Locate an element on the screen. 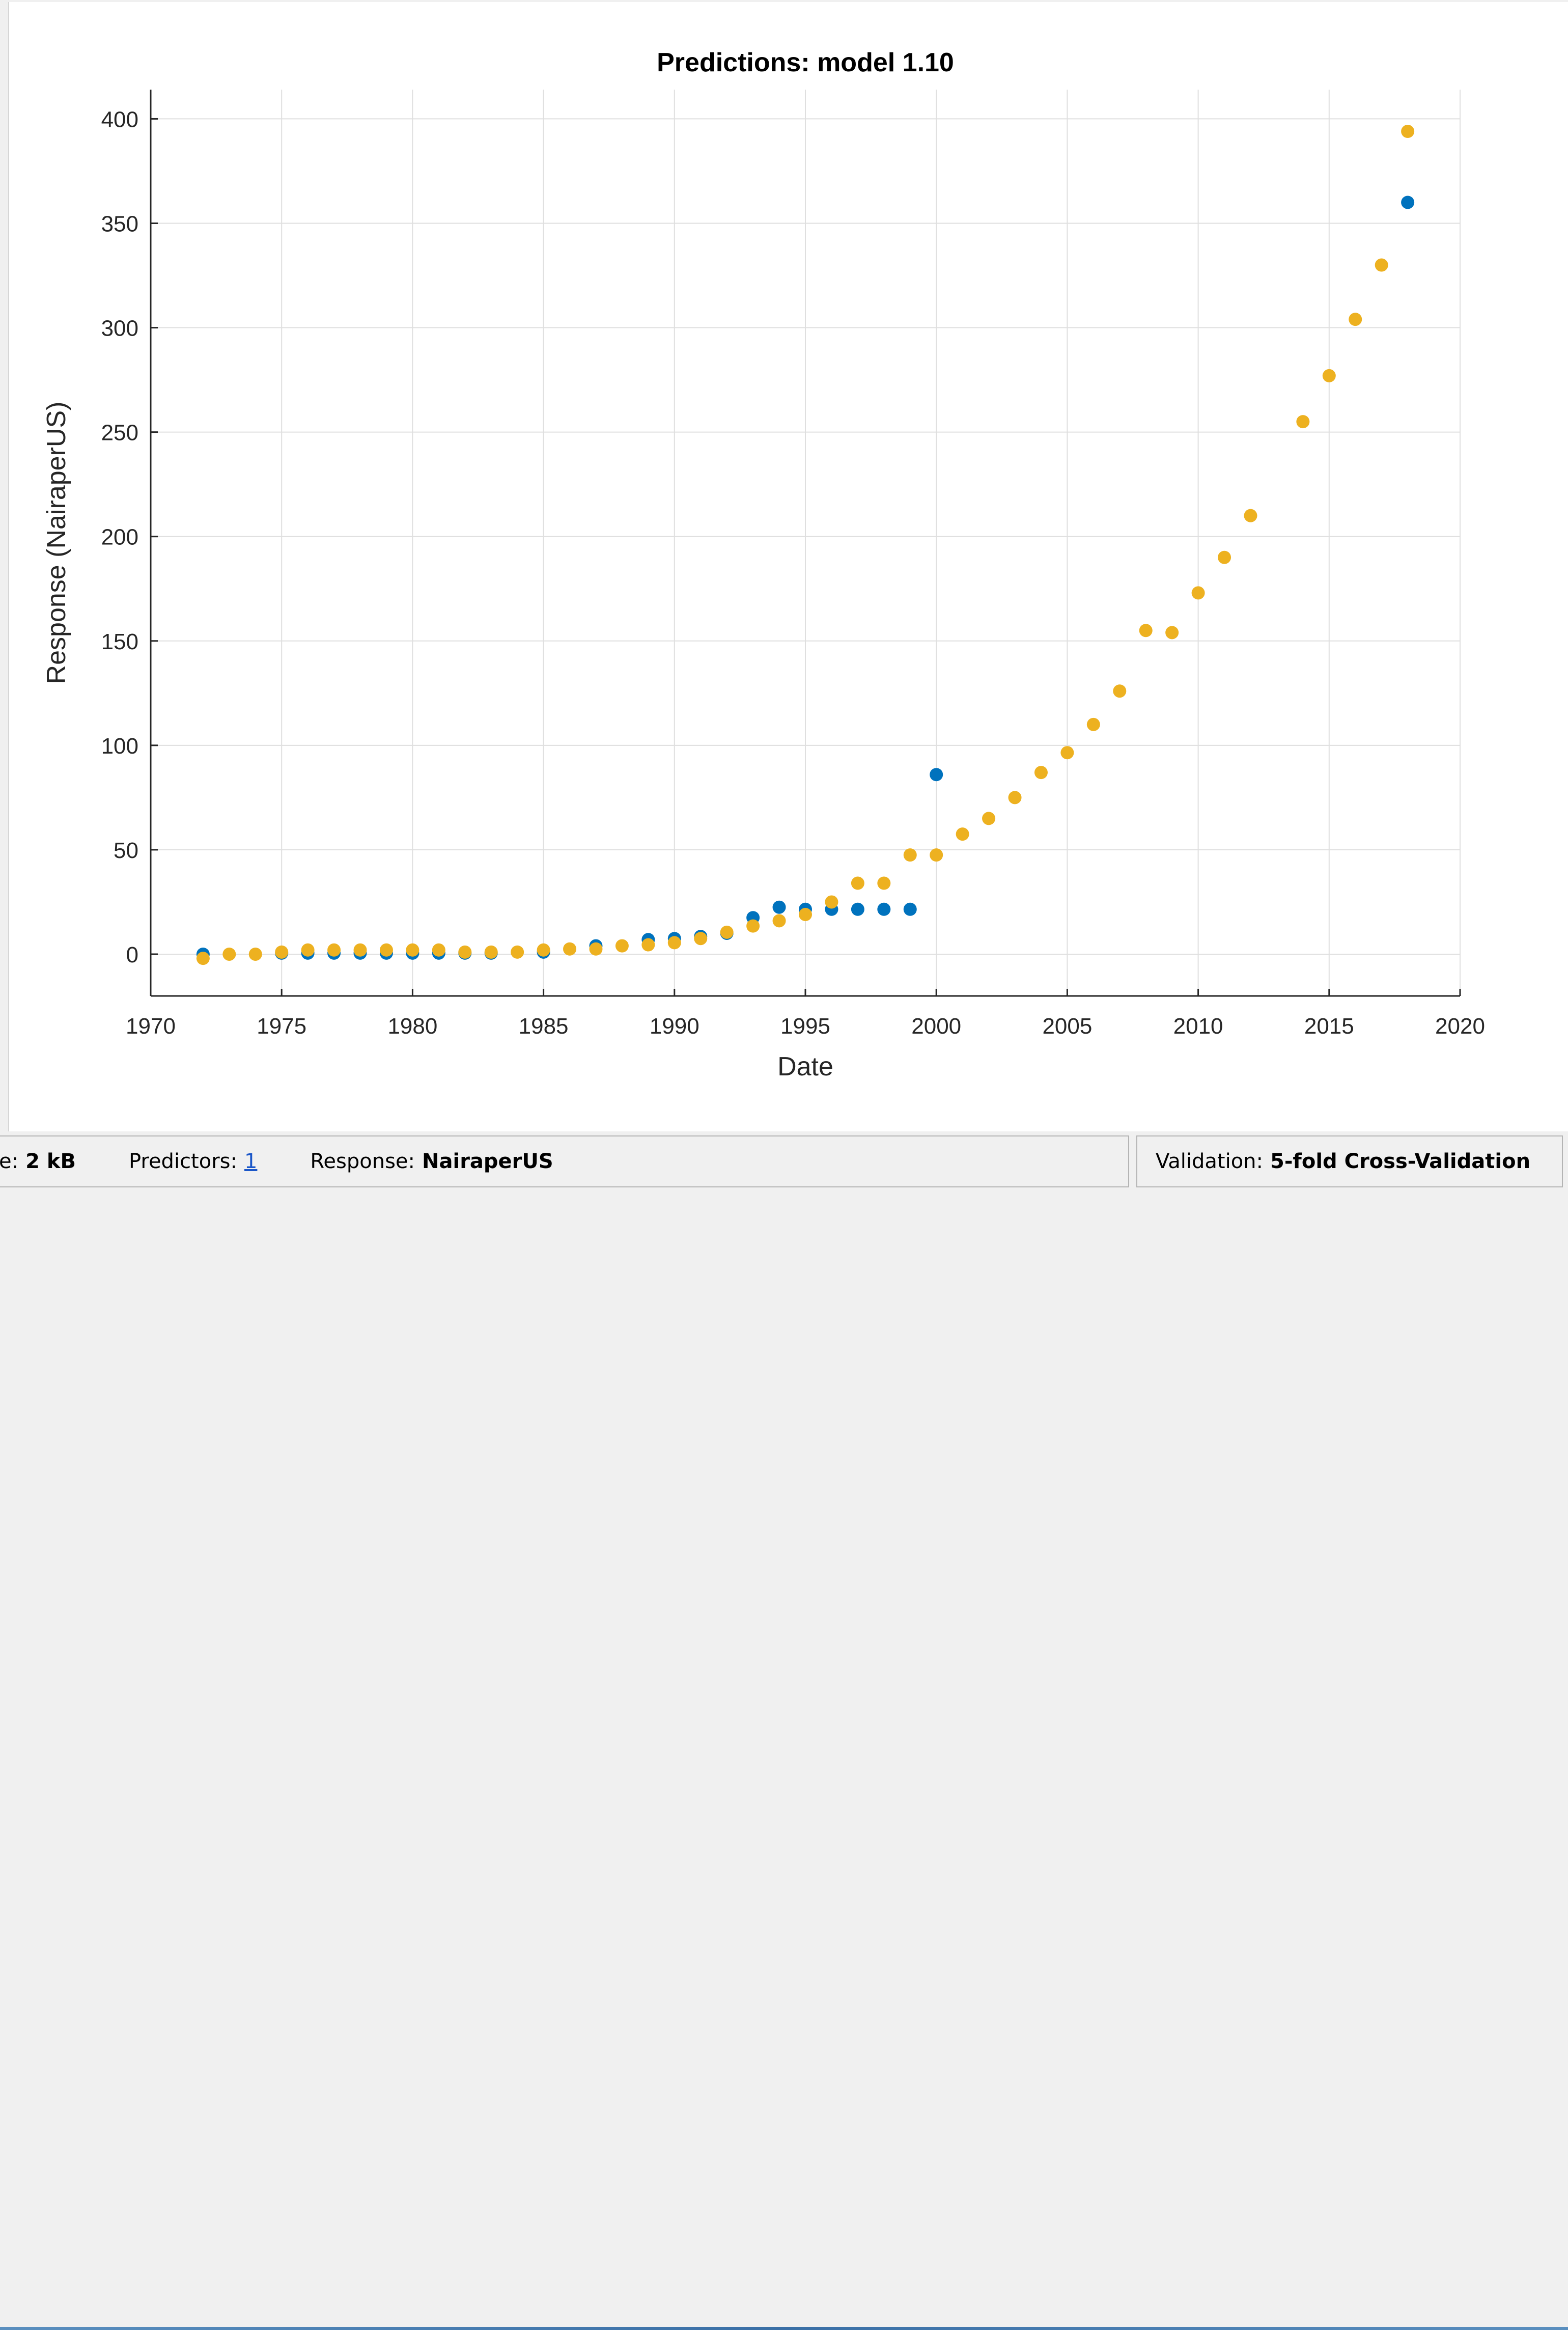 The width and height of the screenshot is (1568, 2330). x-tick-label: 1995 is located at coordinates (805, 1026).